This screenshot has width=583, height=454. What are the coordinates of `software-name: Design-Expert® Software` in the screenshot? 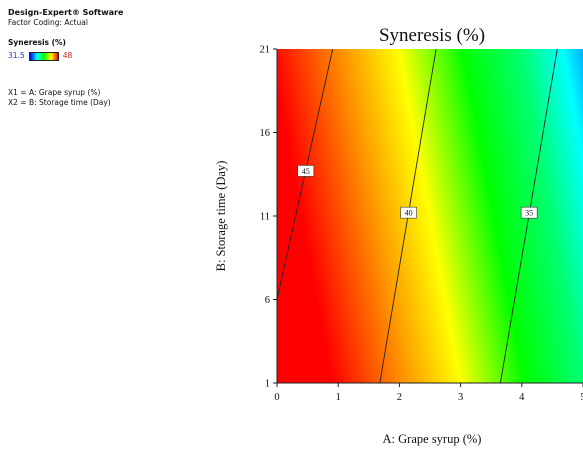 It's located at (66, 12).